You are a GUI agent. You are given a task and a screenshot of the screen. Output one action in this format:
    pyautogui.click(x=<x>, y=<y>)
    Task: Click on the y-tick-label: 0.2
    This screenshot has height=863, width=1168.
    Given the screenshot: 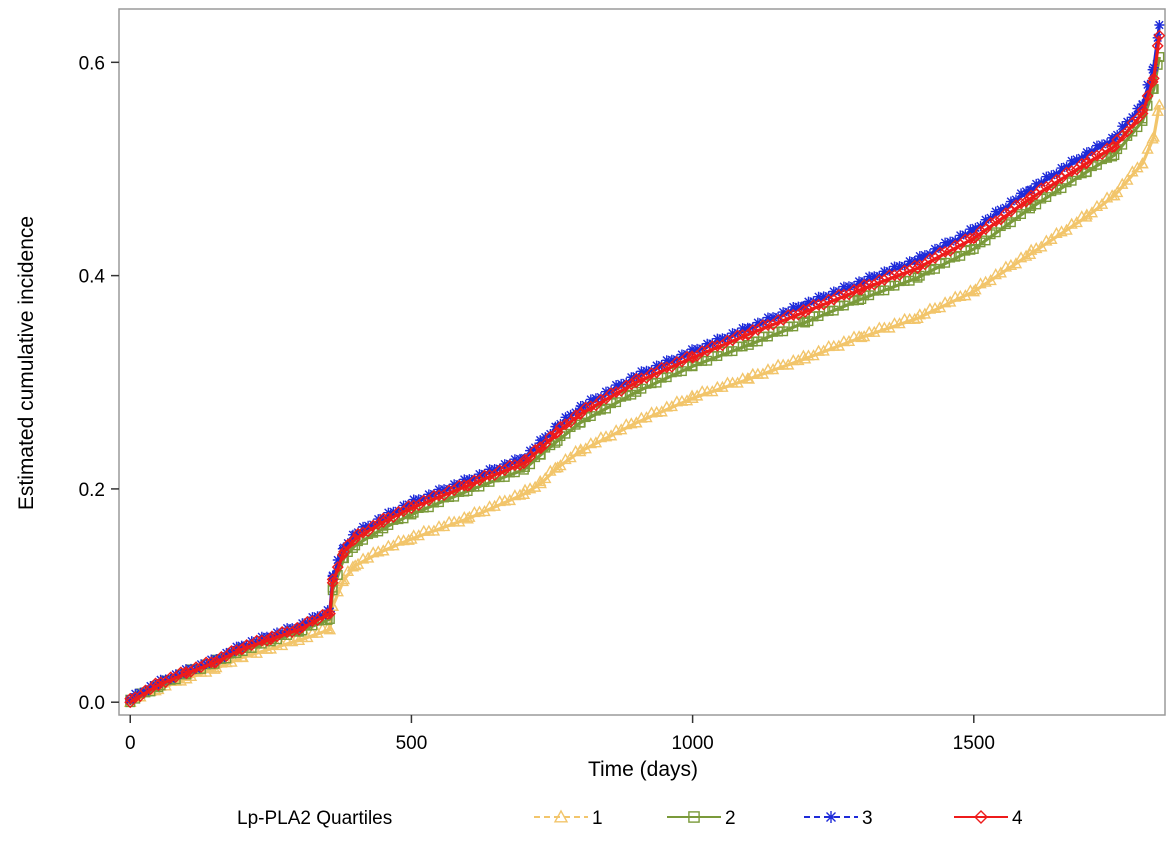 What is the action you would take?
    pyautogui.click(x=92, y=490)
    